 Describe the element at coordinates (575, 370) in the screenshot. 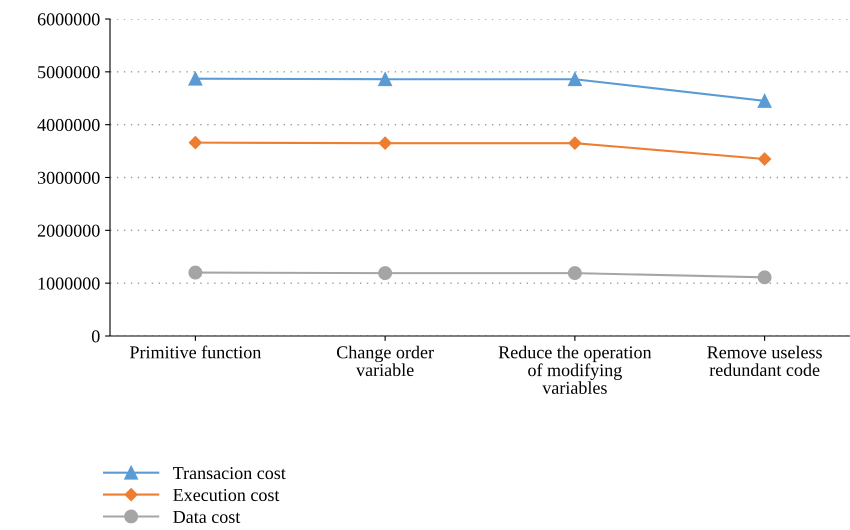

I see `x-tick-label: Reduce the operation of modifying variables` at that location.